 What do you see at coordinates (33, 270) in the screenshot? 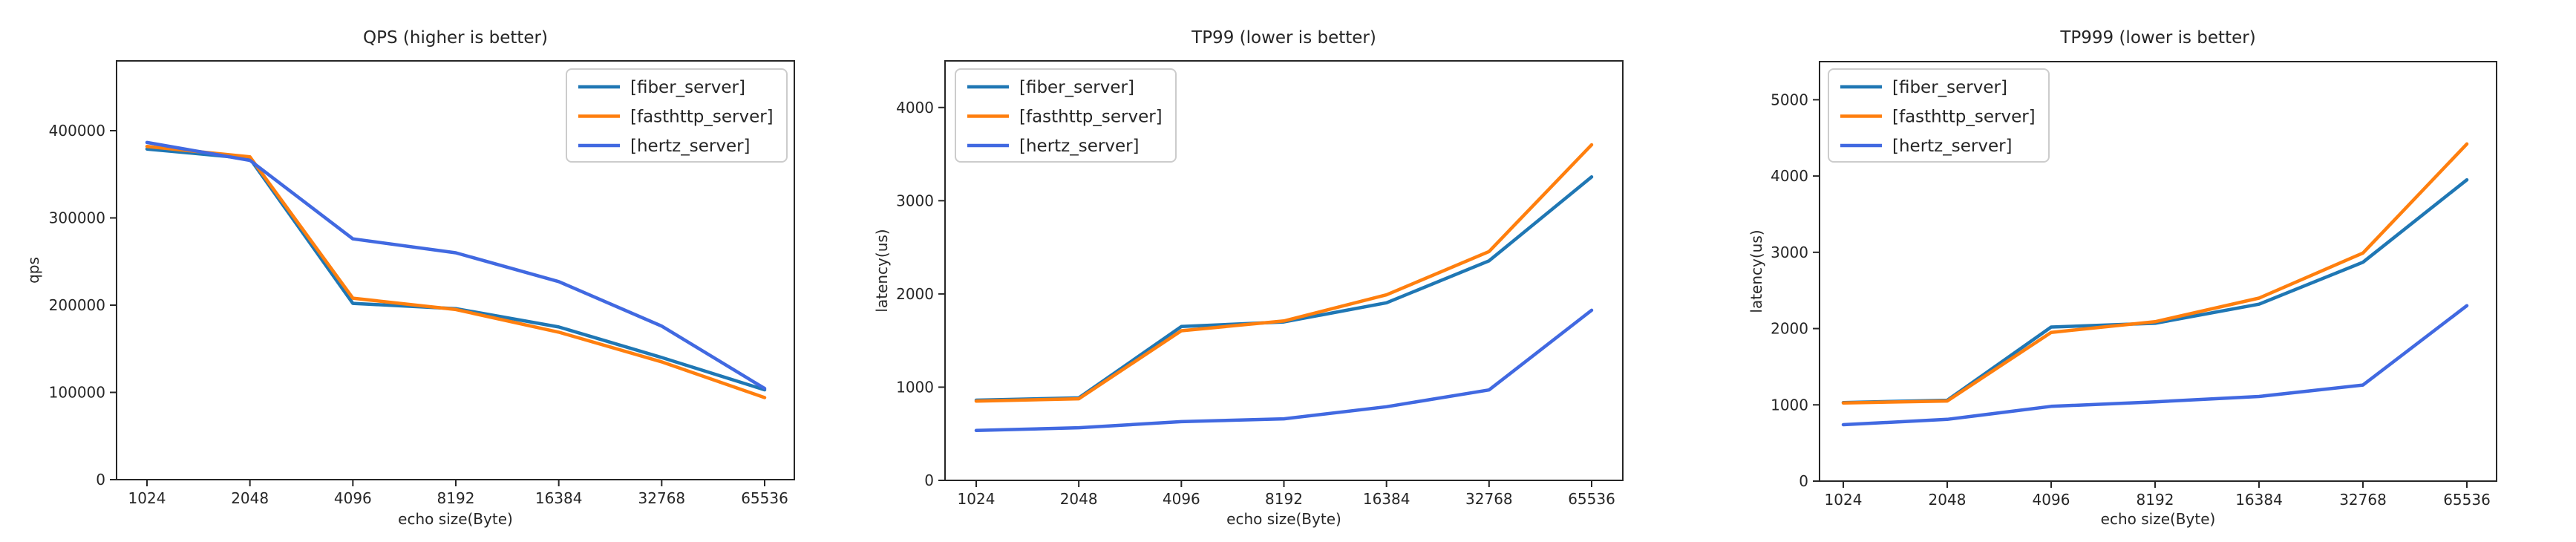
I see `y-axis-label: qps` at bounding box center [33, 270].